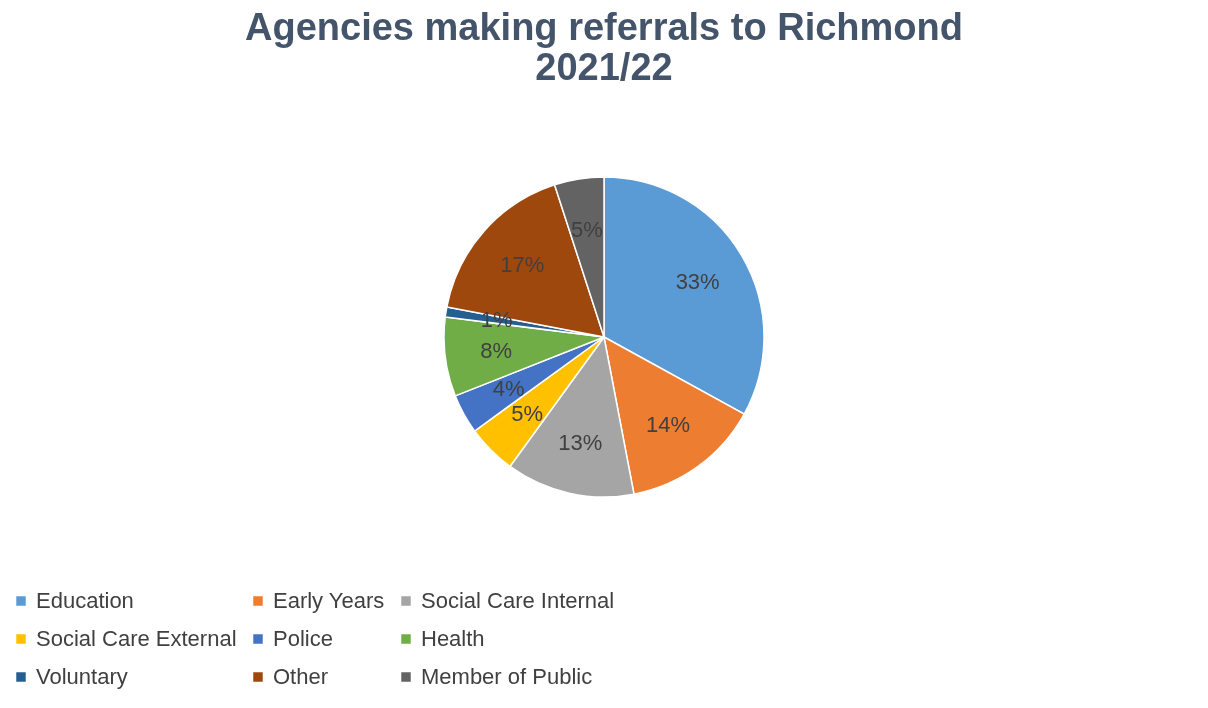  What do you see at coordinates (85, 600) in the screenshot?
I see `legend-label: Education` at bounding box center [85, 600].